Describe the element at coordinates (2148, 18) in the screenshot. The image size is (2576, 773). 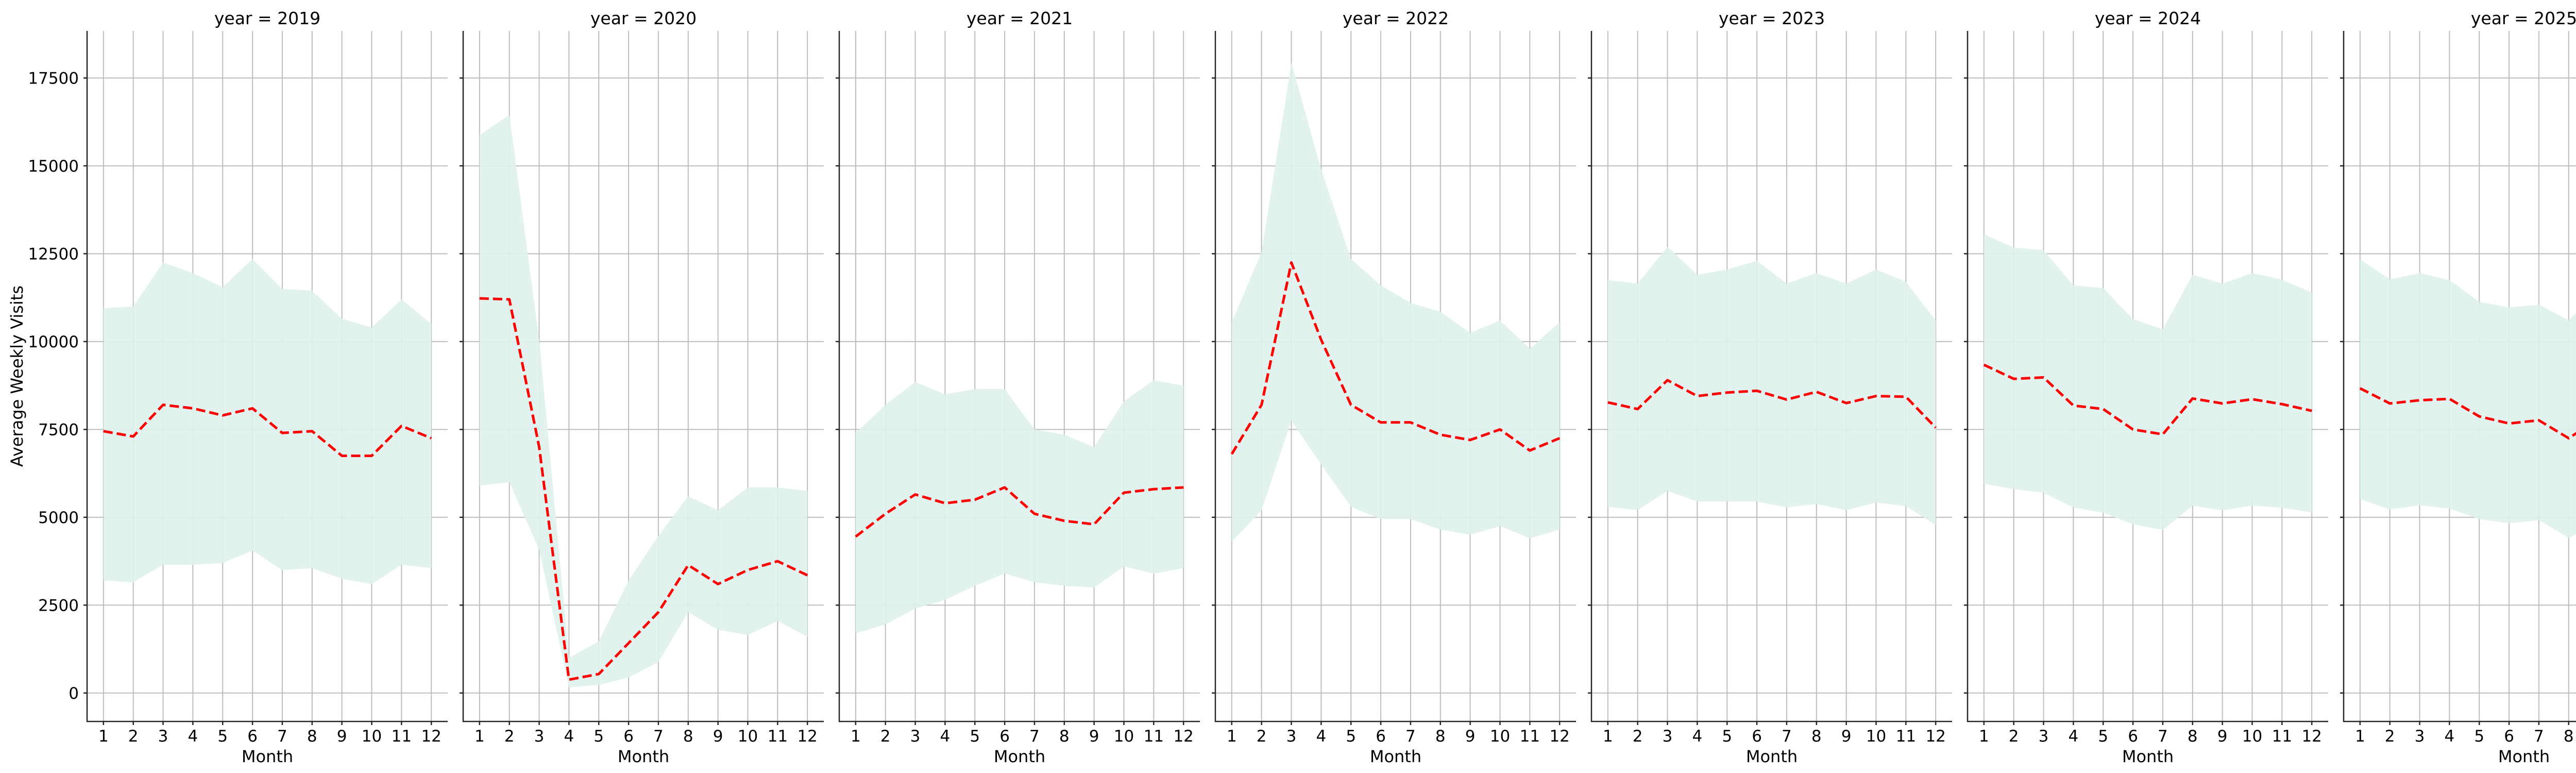
I see `facet-title: year = 2024` at that location.